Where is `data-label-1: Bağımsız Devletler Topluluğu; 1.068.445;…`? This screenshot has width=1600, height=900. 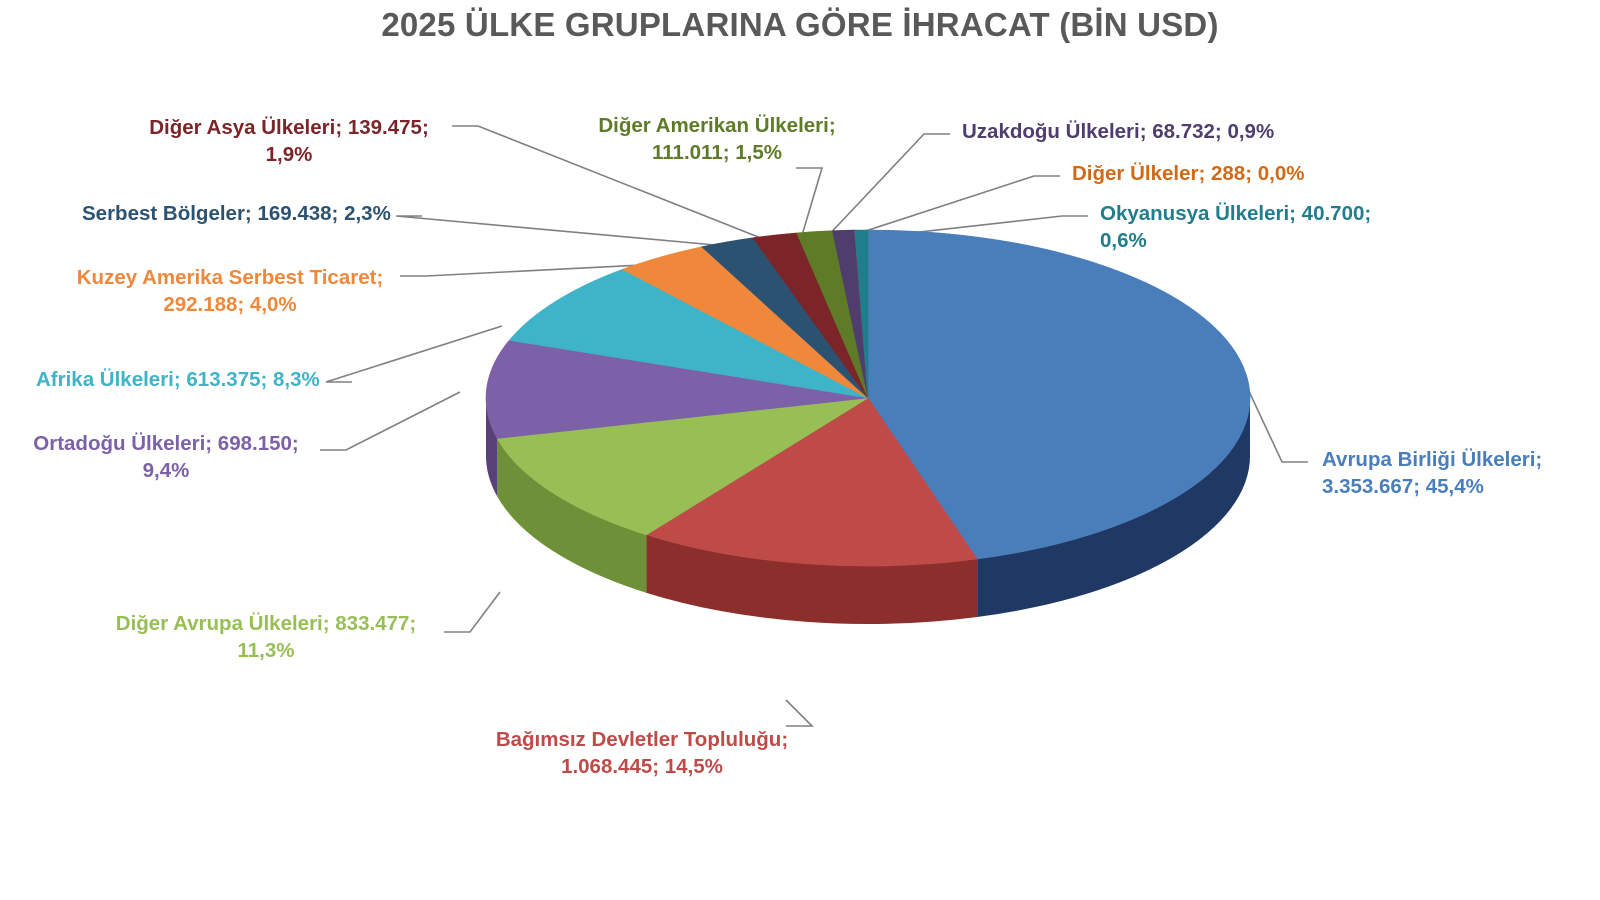 data-label-1: Bağımsız Devletler Topluluğu; 1.068.445;… is located at coordinates (642, 753).